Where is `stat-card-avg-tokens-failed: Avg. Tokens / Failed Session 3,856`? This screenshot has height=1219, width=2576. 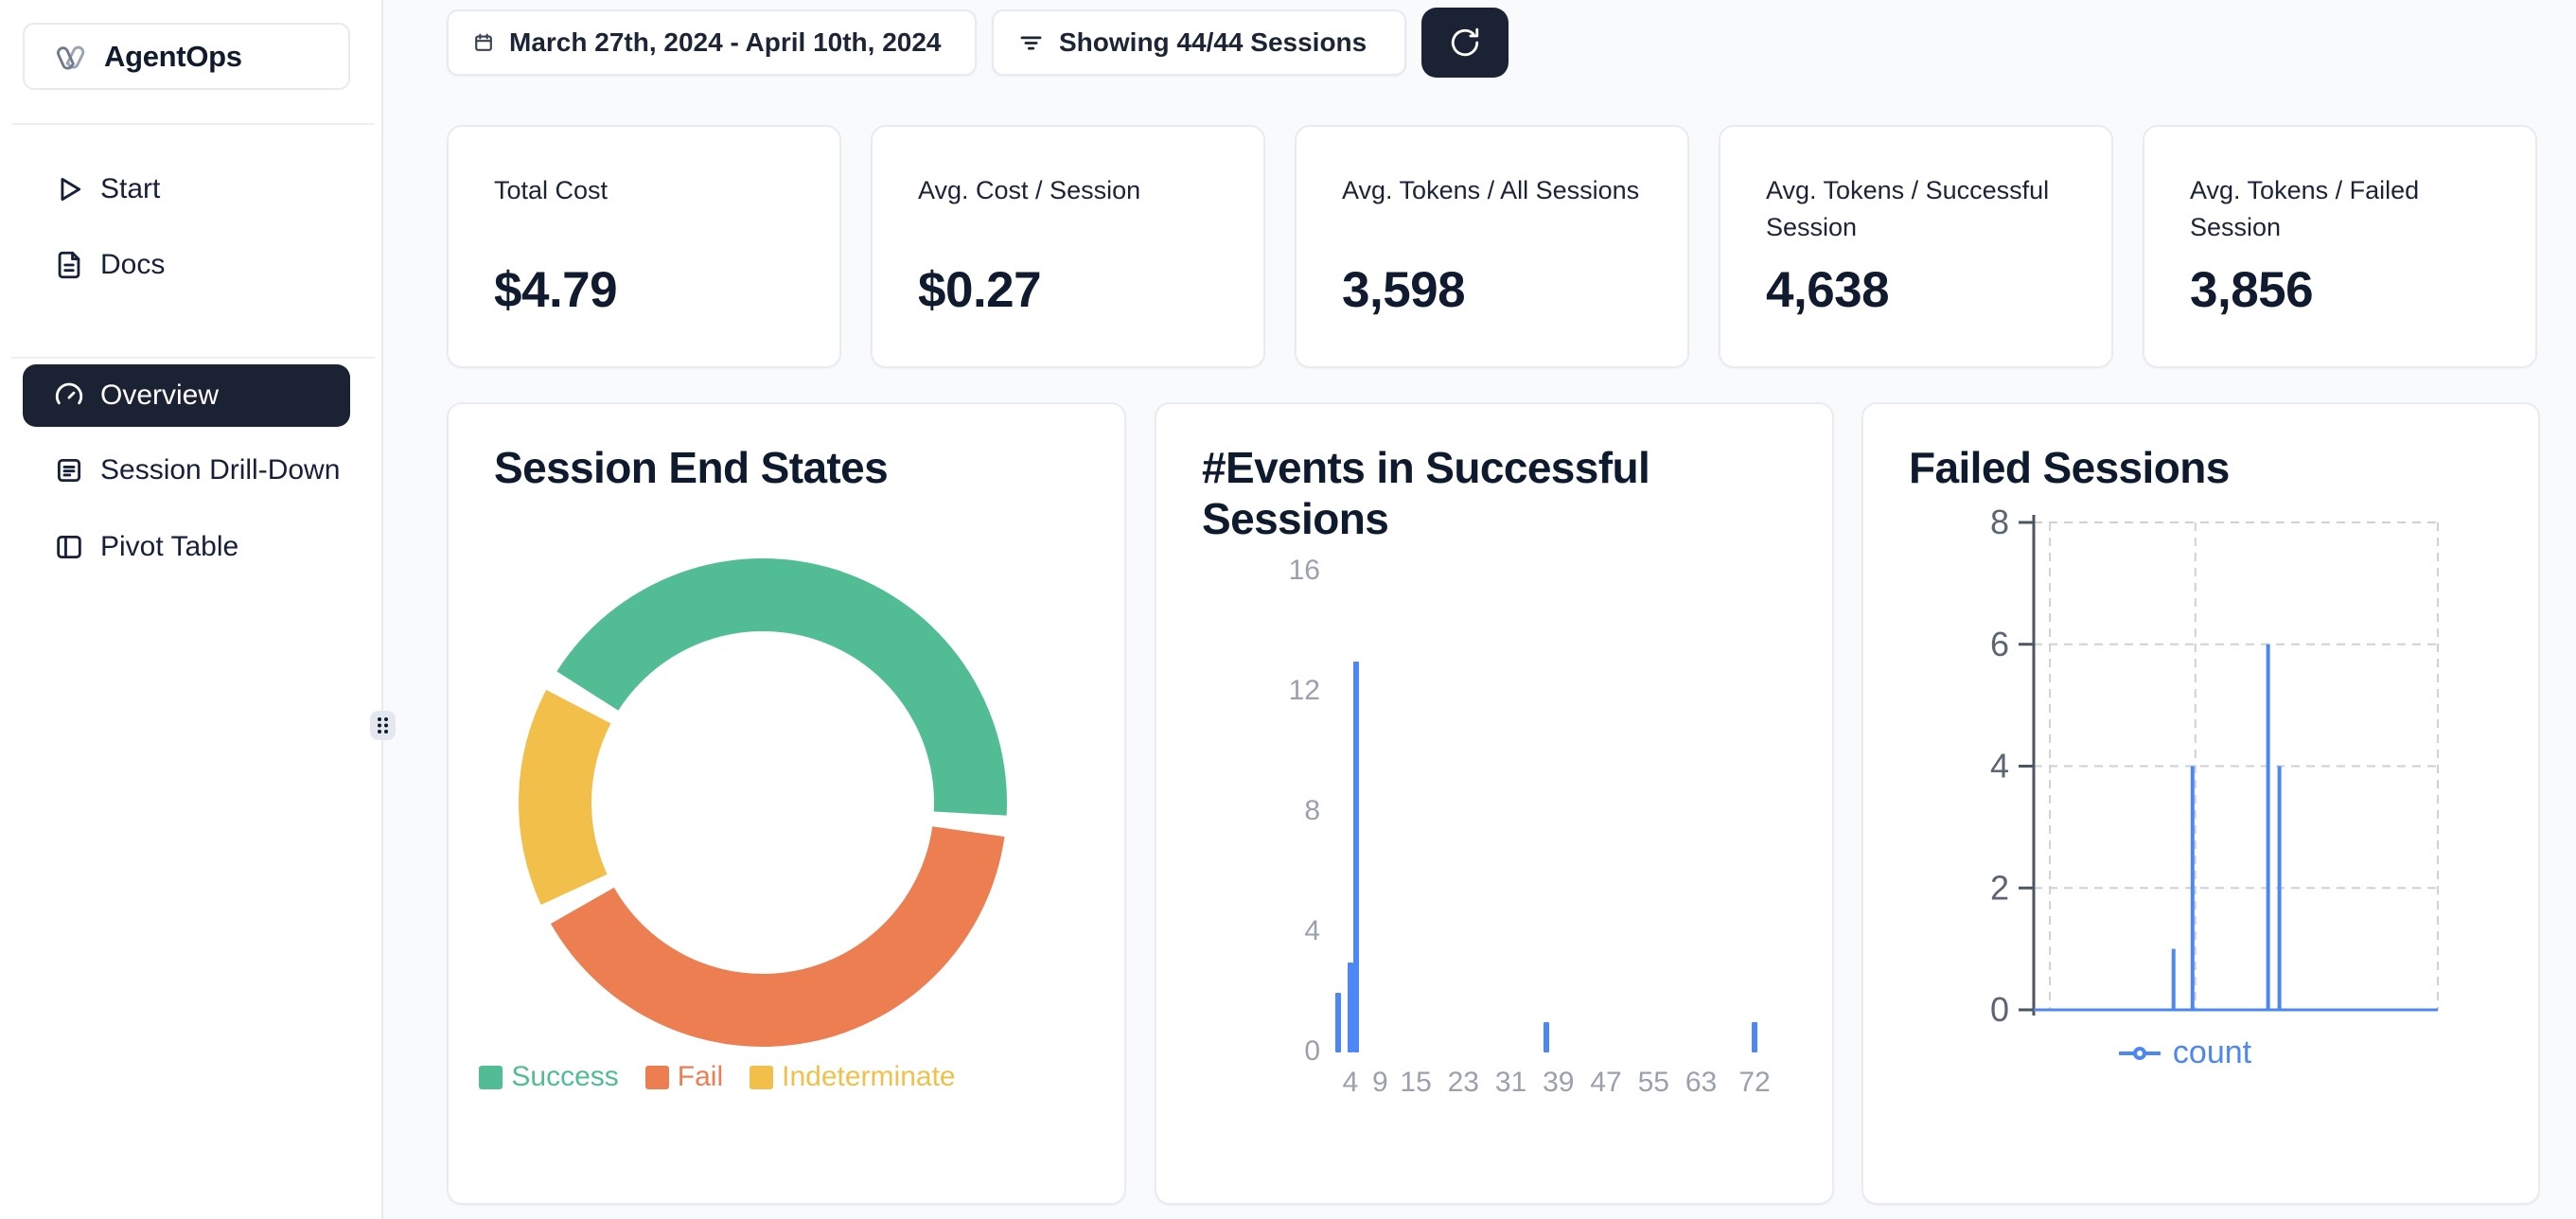 stat-card-avg-tokens-failed: Avg. Tokens / Failed Session 3,856 is located at coordinates (2340, 246).